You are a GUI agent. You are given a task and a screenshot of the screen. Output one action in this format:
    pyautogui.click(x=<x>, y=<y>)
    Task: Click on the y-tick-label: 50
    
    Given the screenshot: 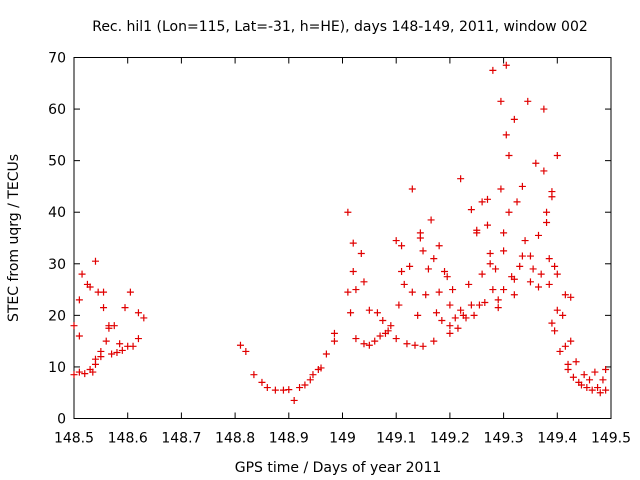 What is the action you would take?
    pyautogui.click(x=57, y=162)
    